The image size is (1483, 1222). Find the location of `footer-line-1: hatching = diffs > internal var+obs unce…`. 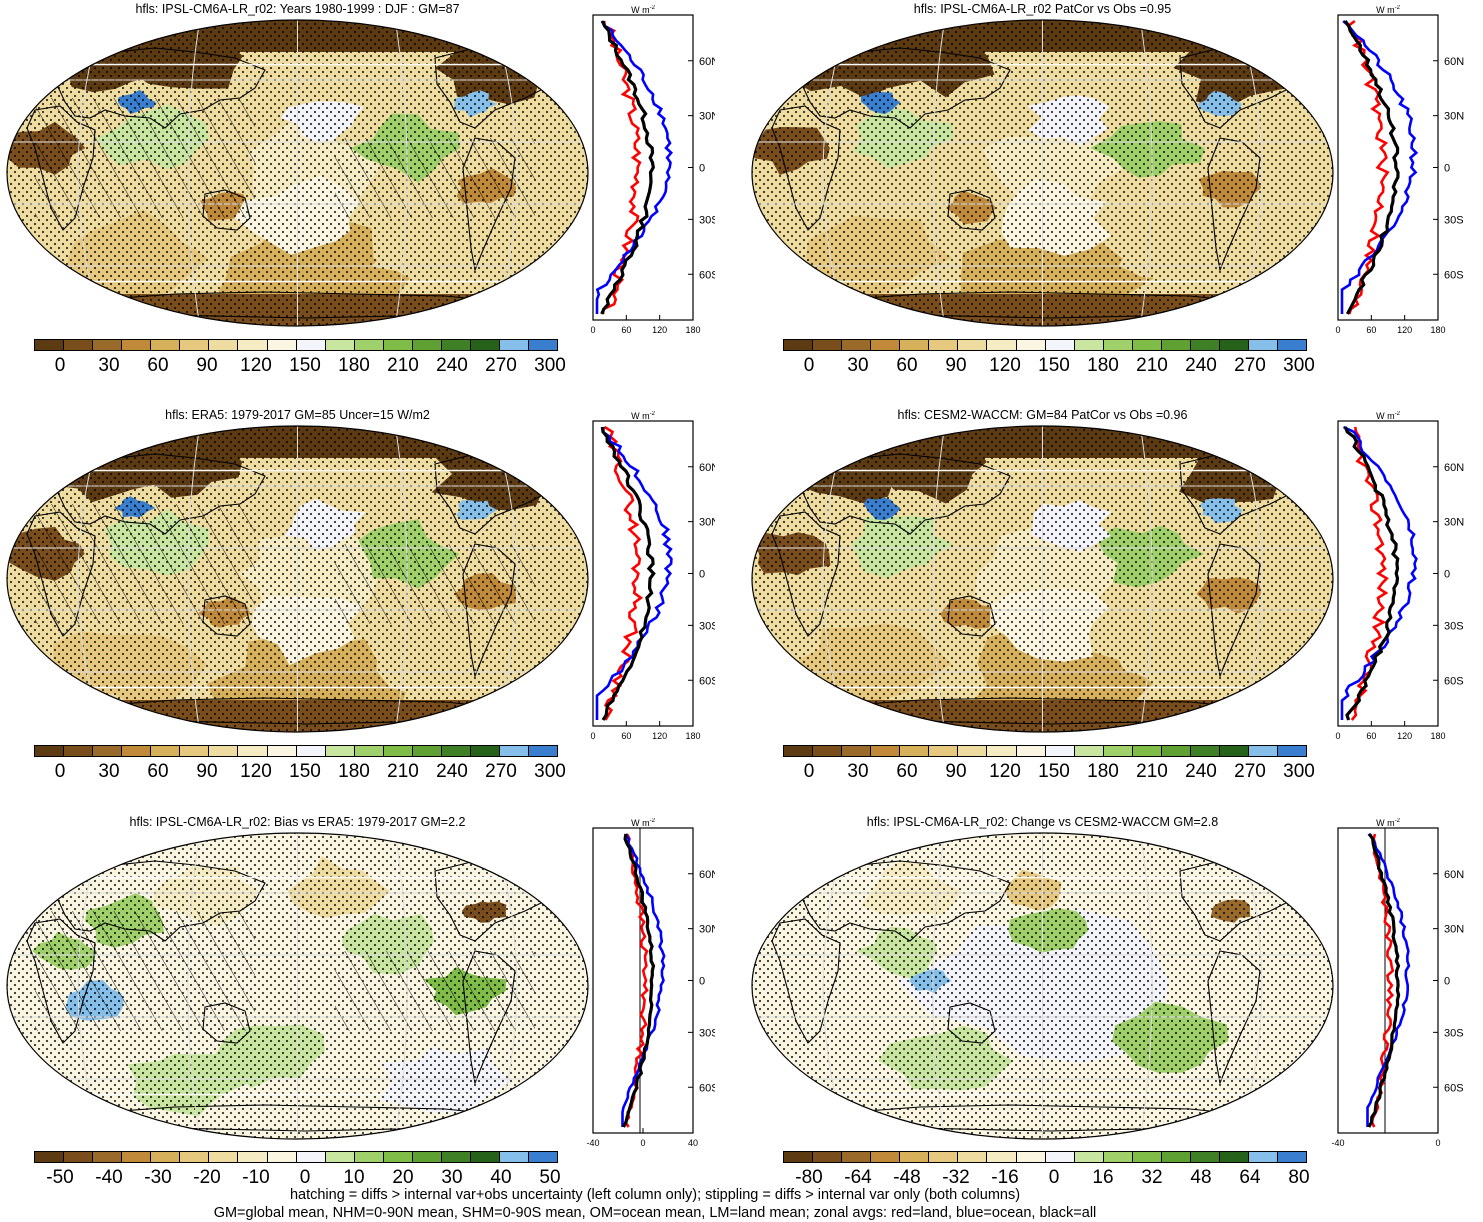

footer-line-1: hatching = diffs > internal var+obs unce… is located at coordinates (655, 1195).